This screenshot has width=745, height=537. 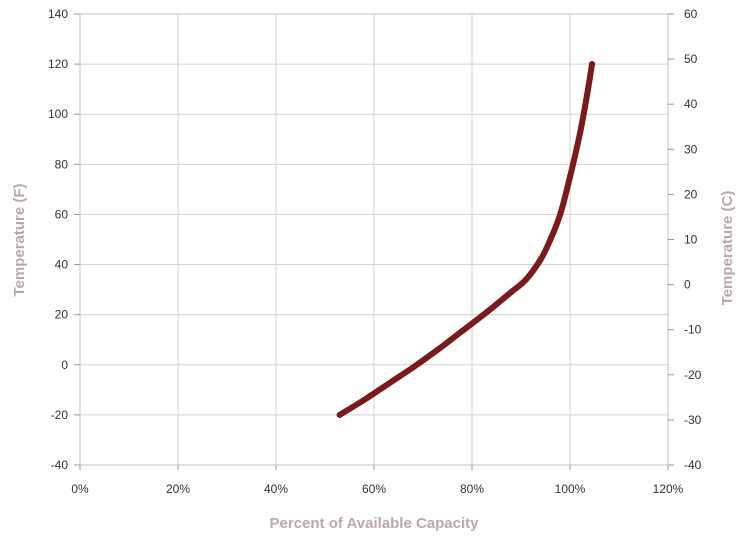 What do you see at coordinates (691, 149) in the screenshot?
I see `y2-tick-label: 30` at bounding box center [691, 149].